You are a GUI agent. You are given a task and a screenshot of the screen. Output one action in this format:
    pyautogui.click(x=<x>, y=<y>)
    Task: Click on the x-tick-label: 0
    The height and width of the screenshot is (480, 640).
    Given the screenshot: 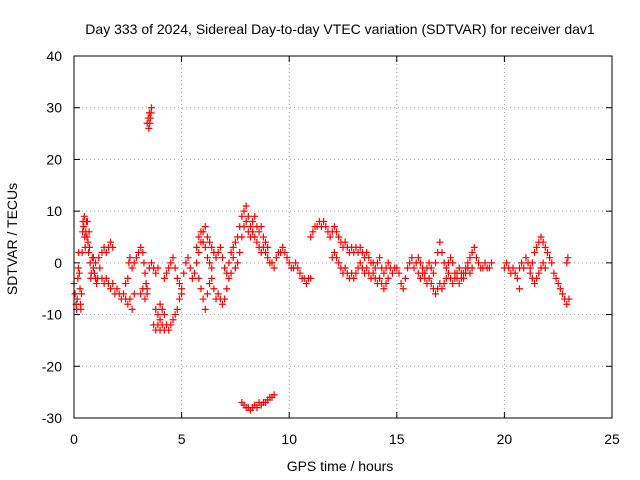 What is the action you would take?
    pyautogui.click(x=74, y=439)
    